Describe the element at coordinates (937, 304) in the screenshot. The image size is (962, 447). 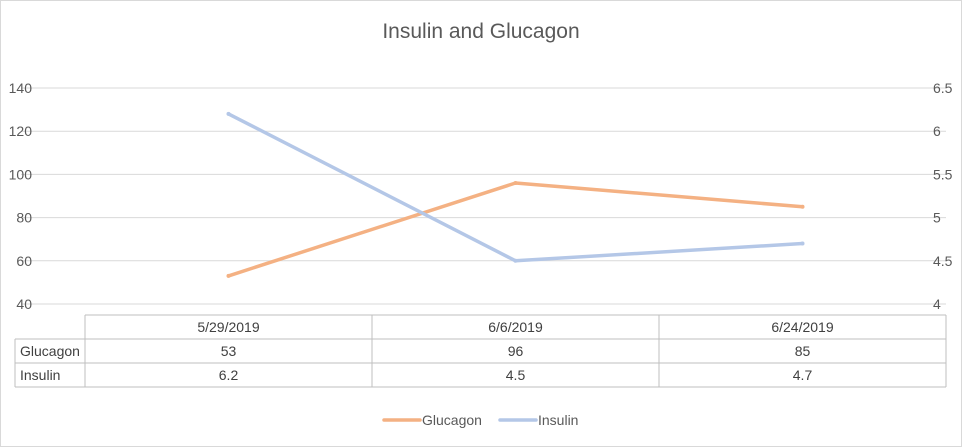
I see `right-axis-tick-label: 4` at that location.